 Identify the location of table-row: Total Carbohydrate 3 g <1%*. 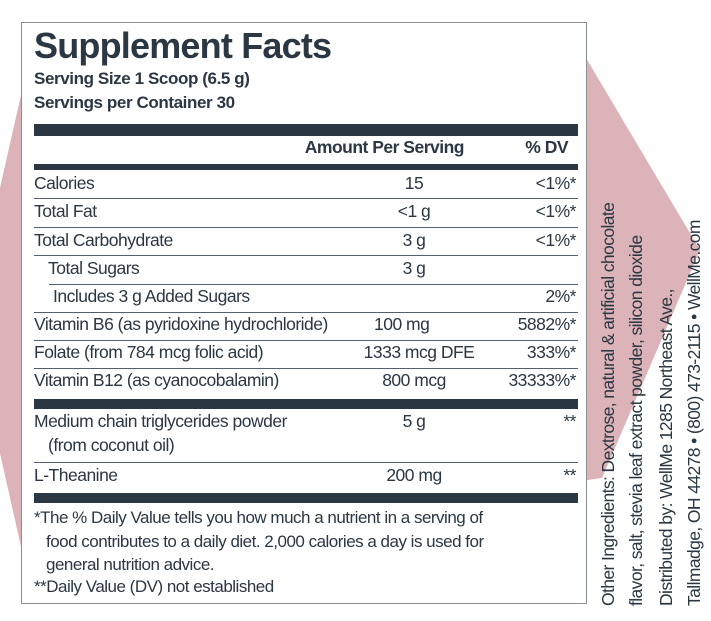
(306, 242).